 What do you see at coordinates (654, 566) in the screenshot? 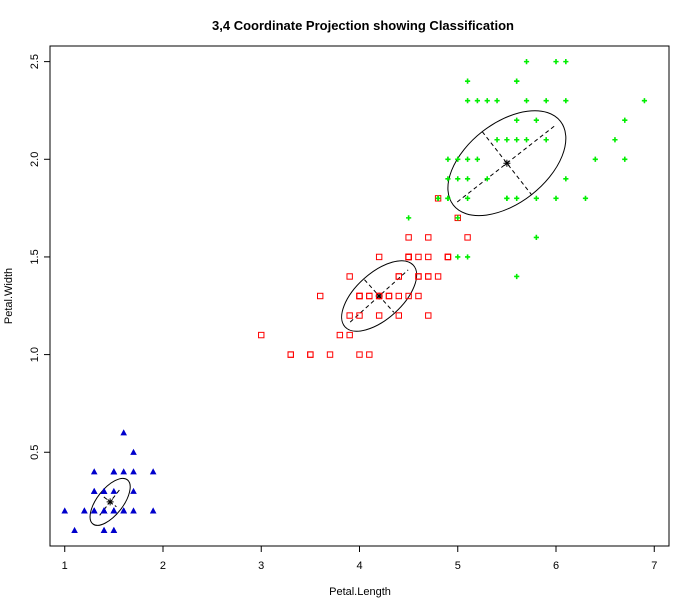
I see `x-tick-label-6: 7` at bounding box center [654, 566].